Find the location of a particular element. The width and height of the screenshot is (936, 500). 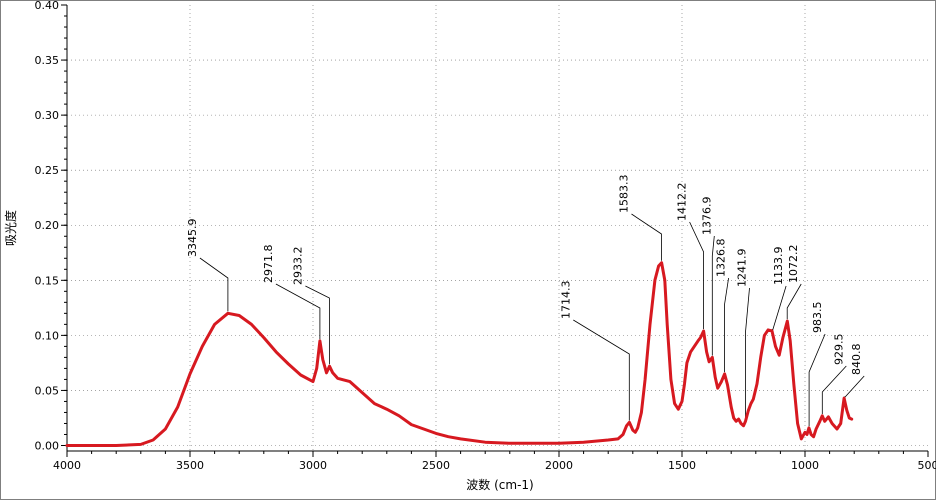

y-tick-label: 0.05 is located at coordinates (47, 390).